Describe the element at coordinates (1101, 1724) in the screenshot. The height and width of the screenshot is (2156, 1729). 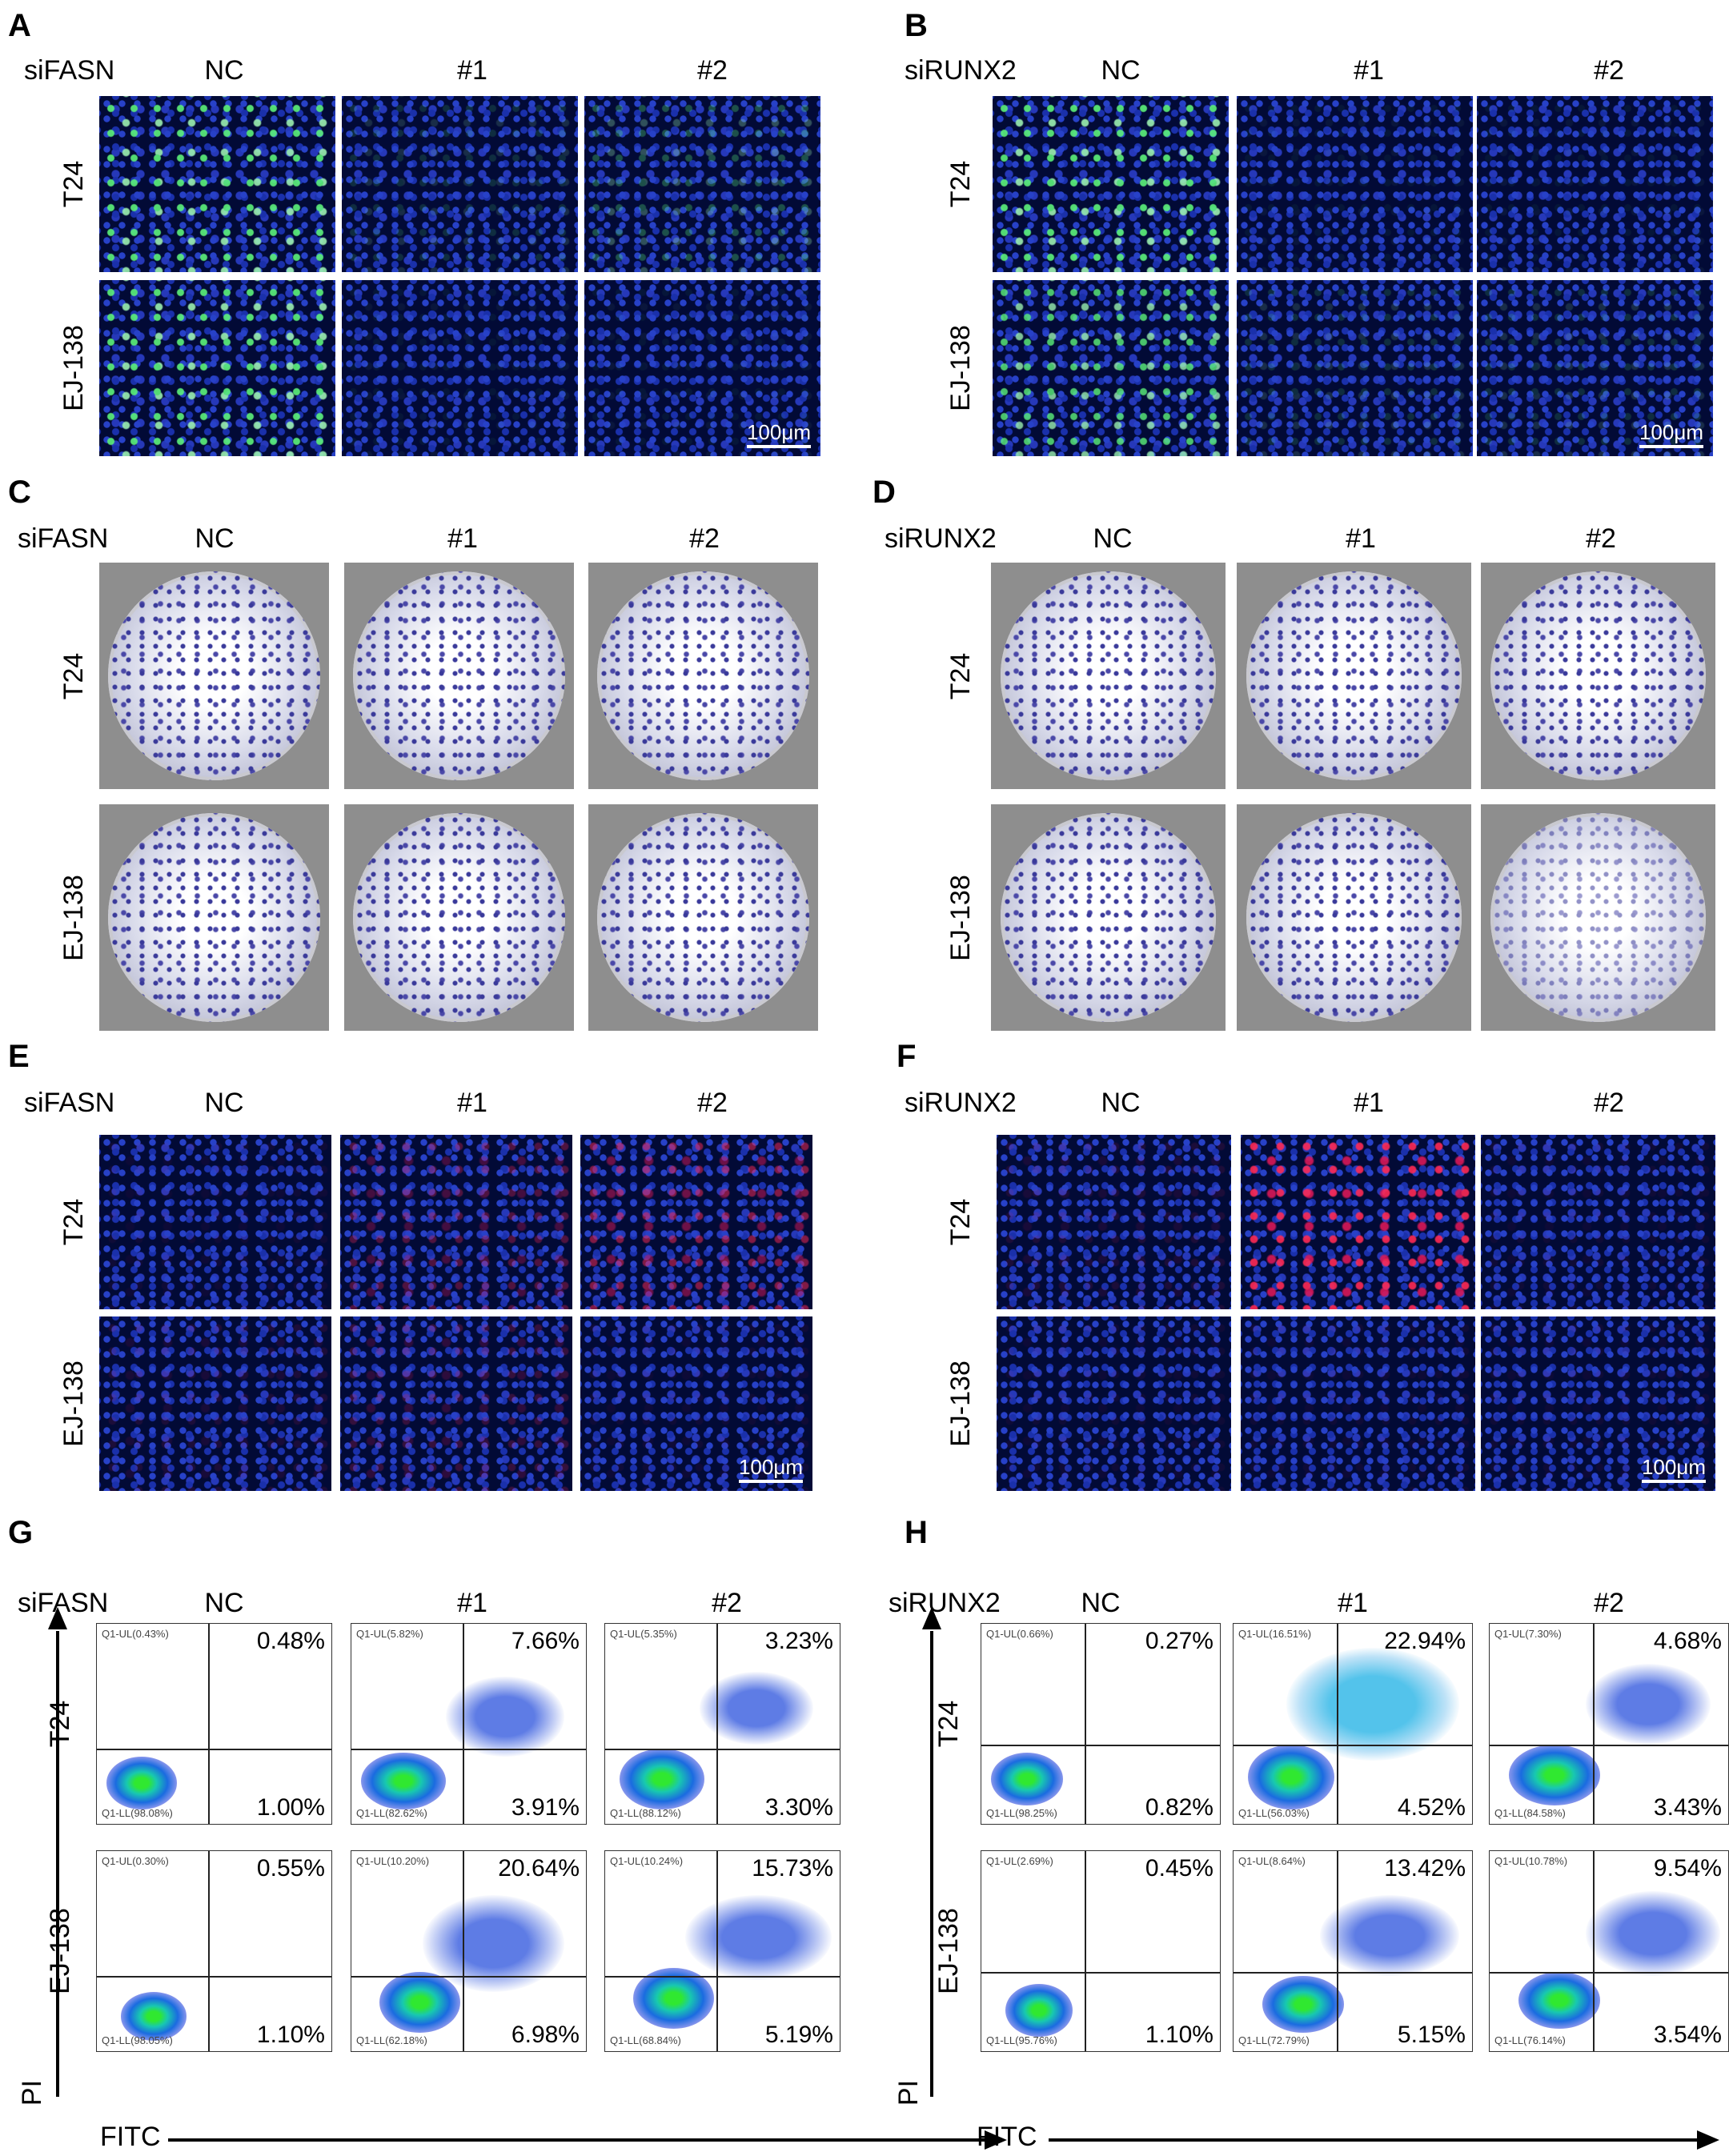
I see `flow-cytometry-plot: Q1-UL(0.66%) Q1-LL(98.25%) 0.27% 0.82%` at that location.